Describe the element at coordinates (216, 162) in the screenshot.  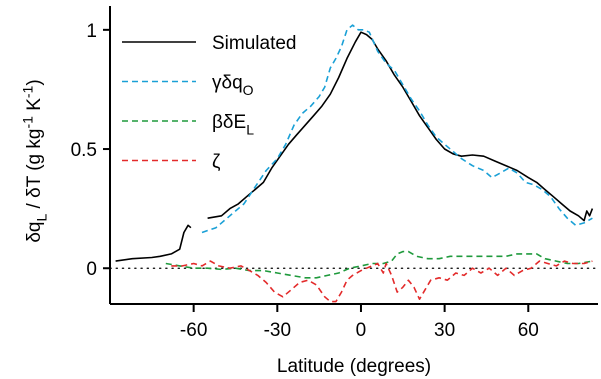
I see `legend-label: ζ` at that location.